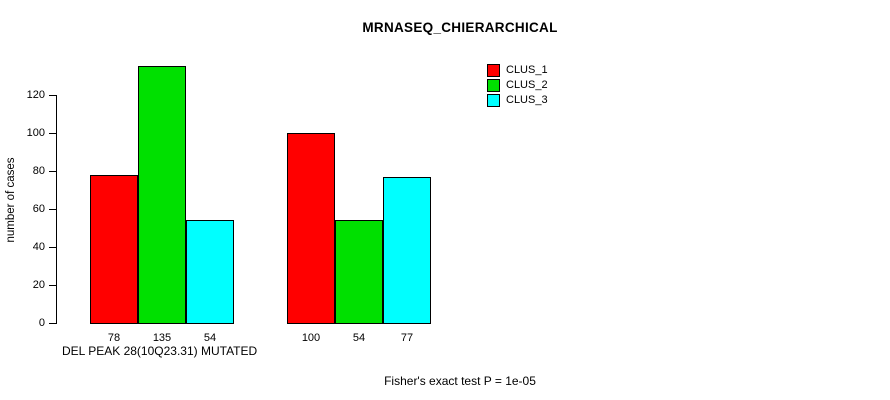  What do you see at coordinates (311, 228) in the screenshot?
I see `bar-clus_1-group2` at bounding box center [311, 228].